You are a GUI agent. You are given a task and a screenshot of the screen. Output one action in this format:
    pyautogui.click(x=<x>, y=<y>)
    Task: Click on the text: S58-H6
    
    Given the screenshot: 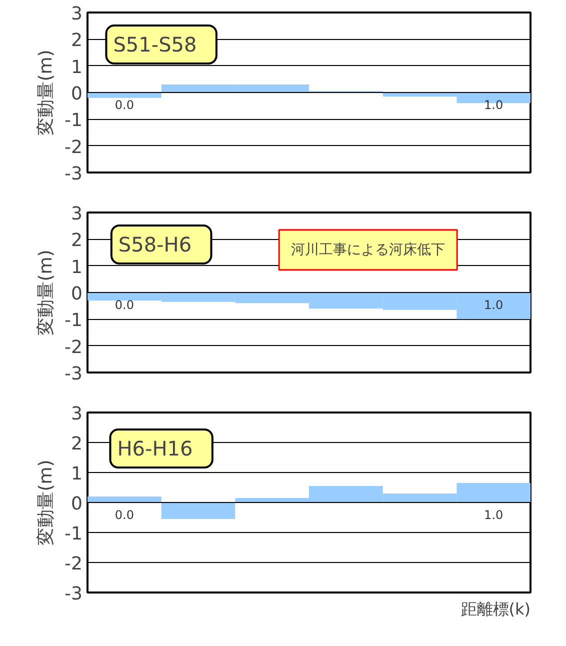 What is the action you would take?
    pyautogui.click(x=155, y=244)
    